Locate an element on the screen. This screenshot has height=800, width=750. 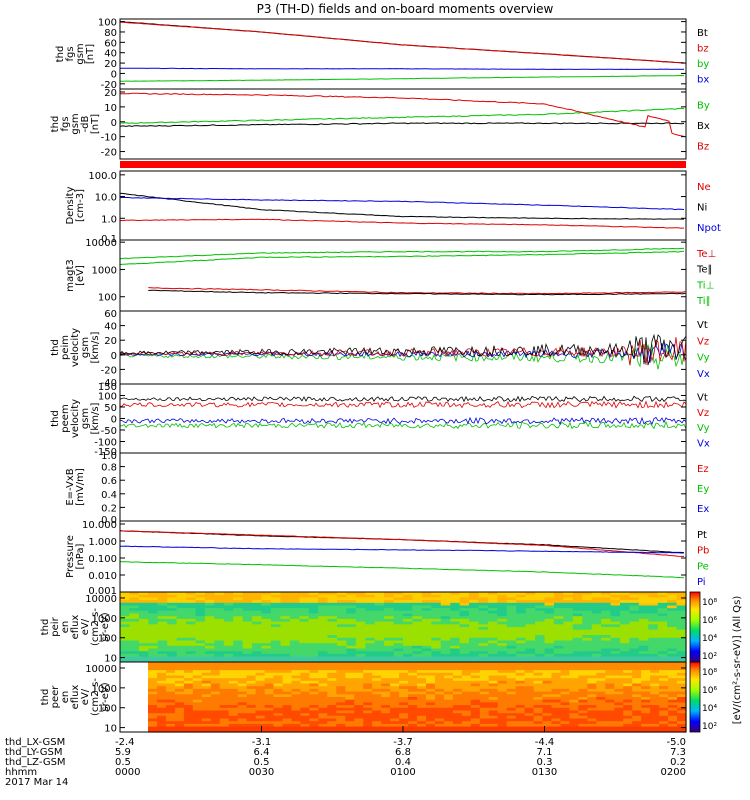
x-row-value: 0.3 is located at coordinates (545, 762).